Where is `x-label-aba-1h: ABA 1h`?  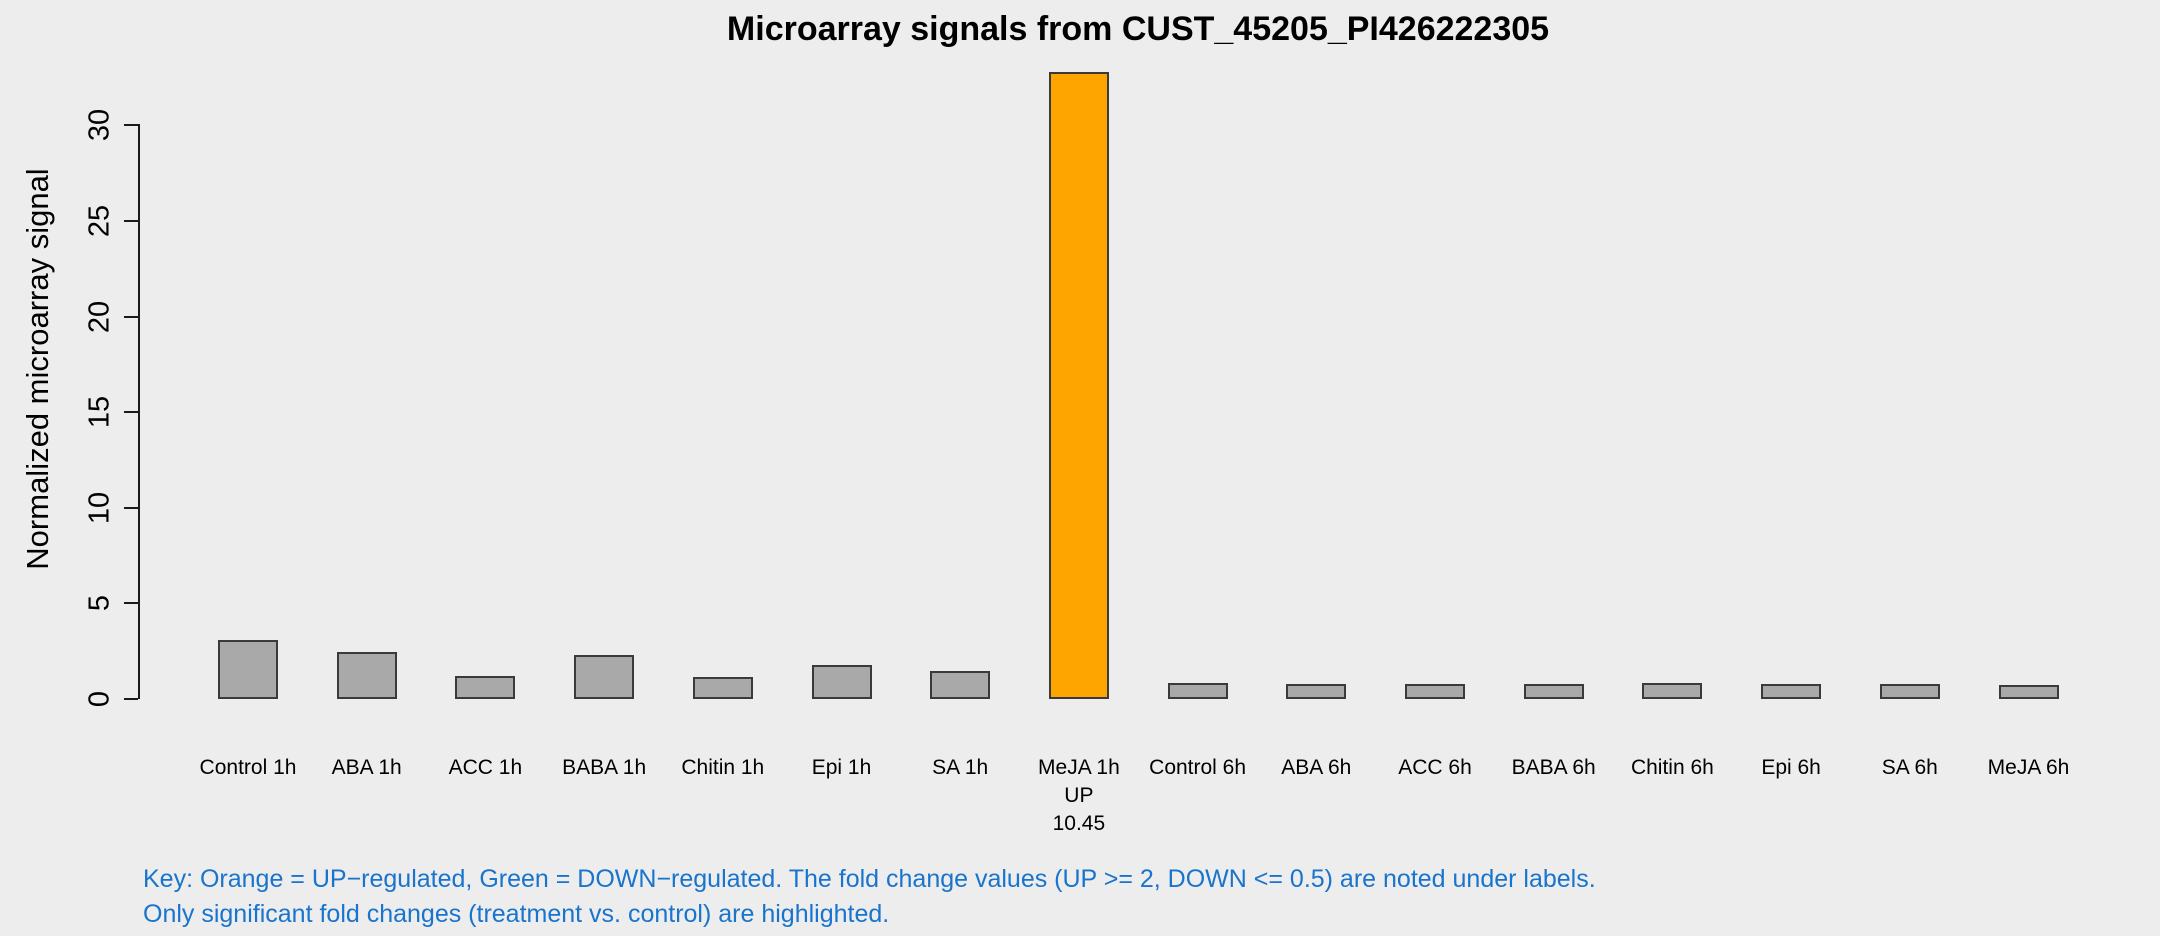 x-label-aba-1h: ABA 1h is located at coordinates (366, 767).